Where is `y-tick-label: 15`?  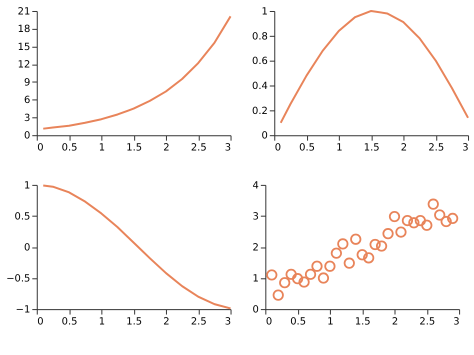 y-tick-label: 15 is located at coordinates (24, 47).